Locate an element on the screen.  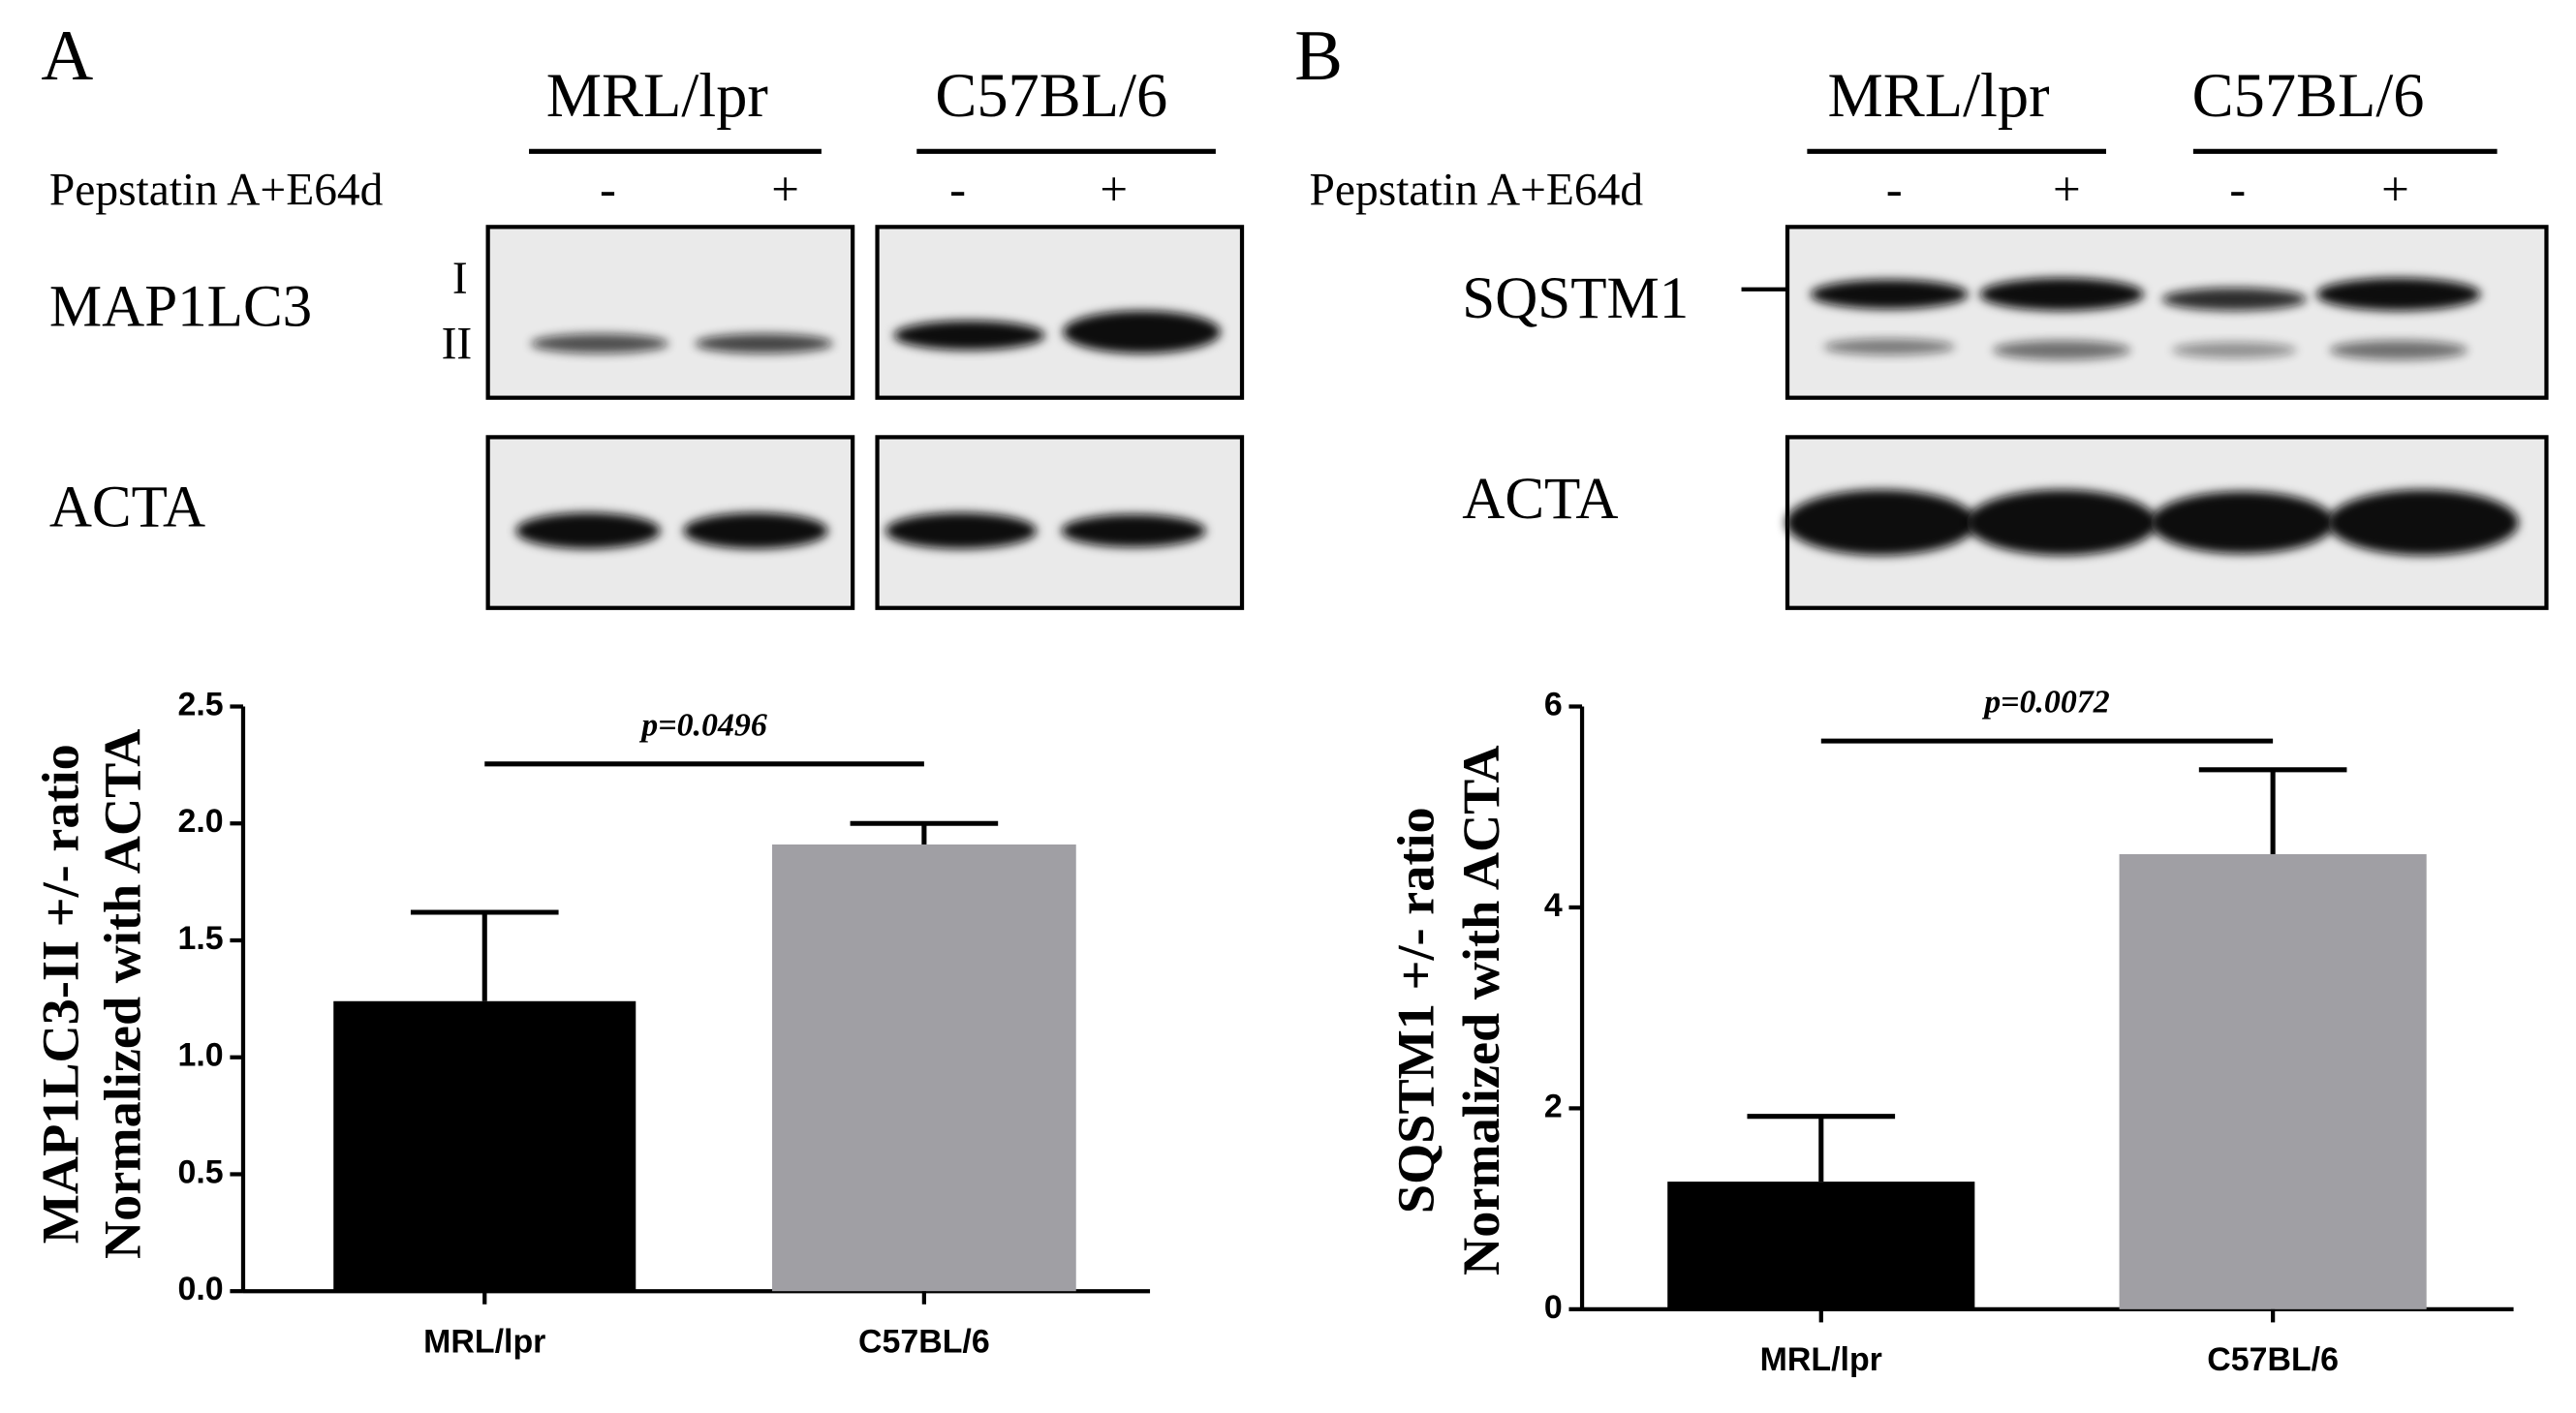
band-label: II is located at coordinates (457, 345).